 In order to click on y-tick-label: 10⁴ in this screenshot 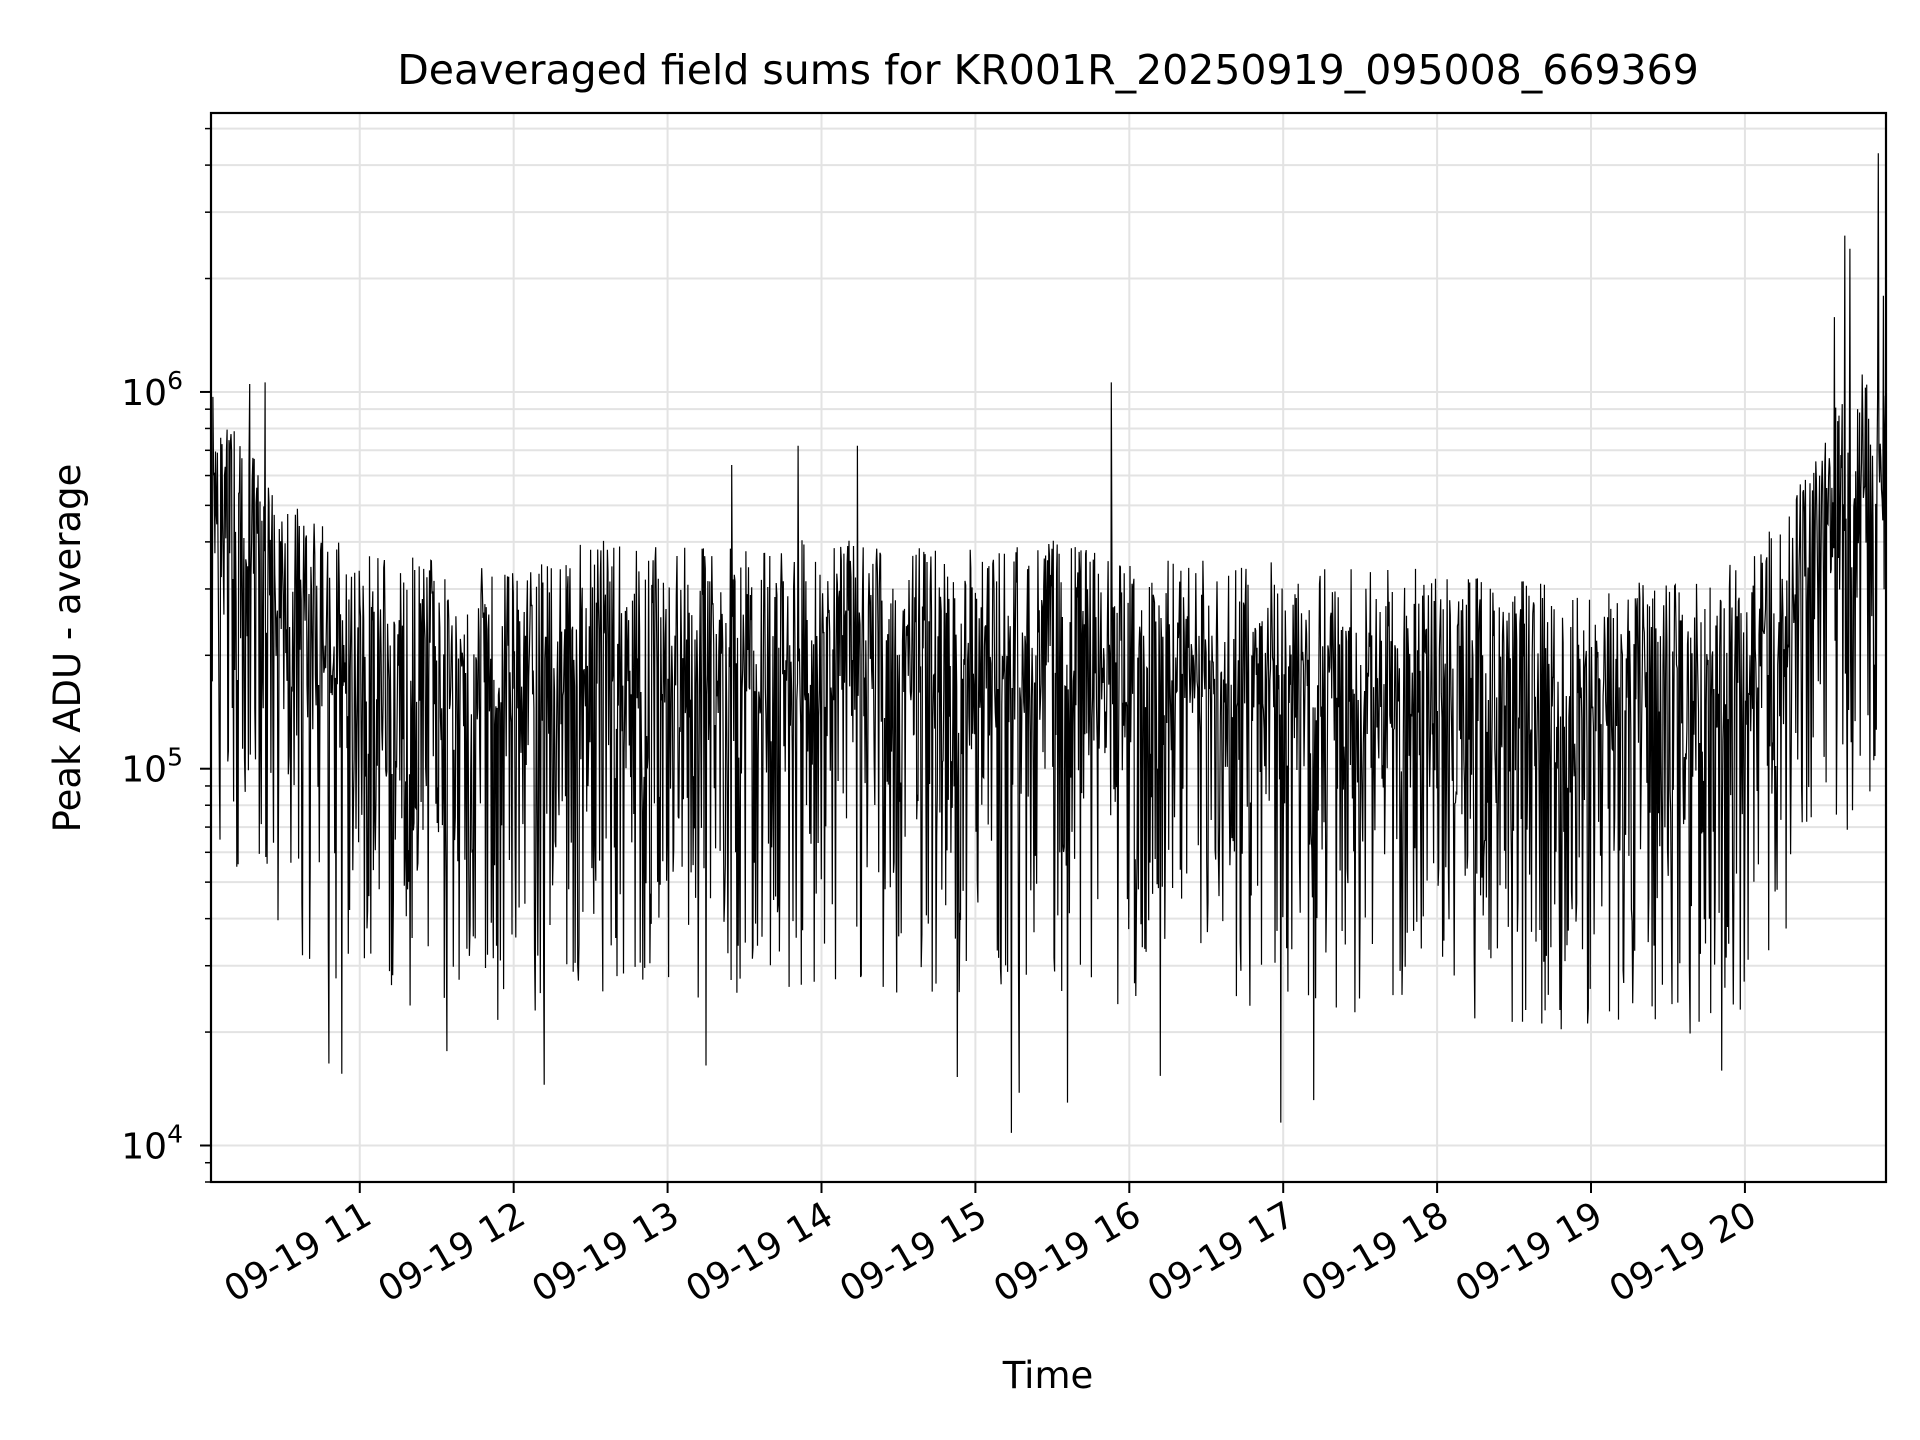, I will do `click(152, 1143)`.